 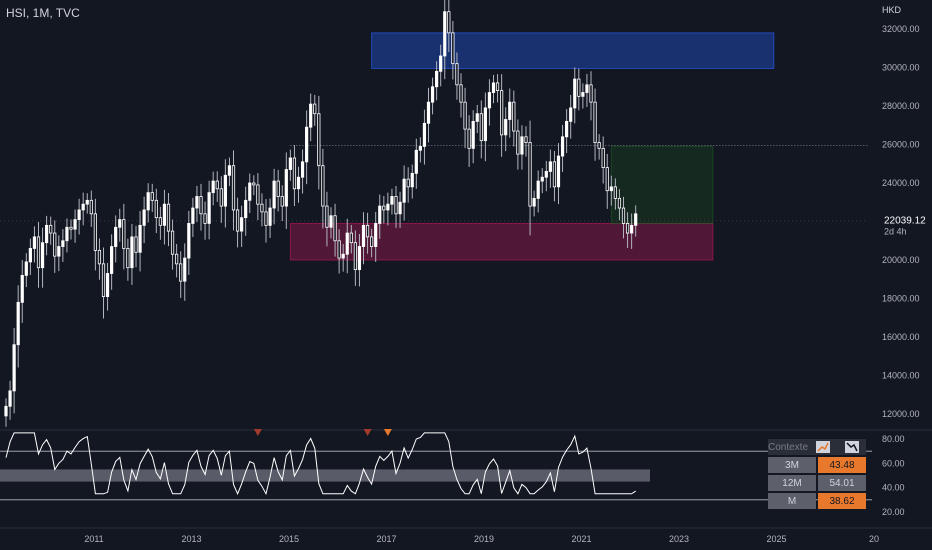 What do you see at coordinates (893, 488) in the screenshot?
I see `rsi-tick-label: 40.00` at bounding box center [893, 488].